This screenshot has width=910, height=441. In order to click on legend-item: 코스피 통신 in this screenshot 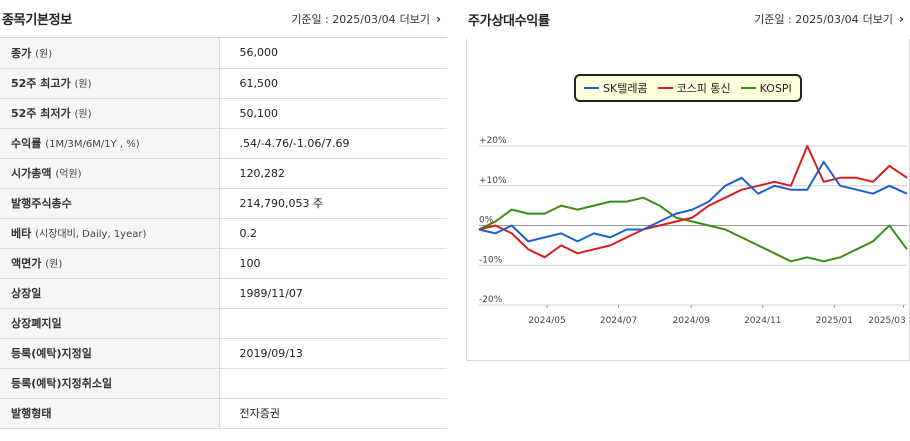, I will do `click(694, 88)`.